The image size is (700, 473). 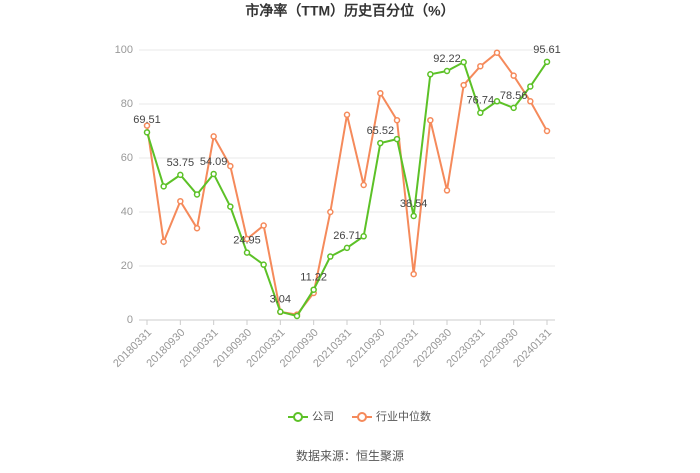 I want to click on source: 数据来源：恒生聚源, so click(x=350, y=455).